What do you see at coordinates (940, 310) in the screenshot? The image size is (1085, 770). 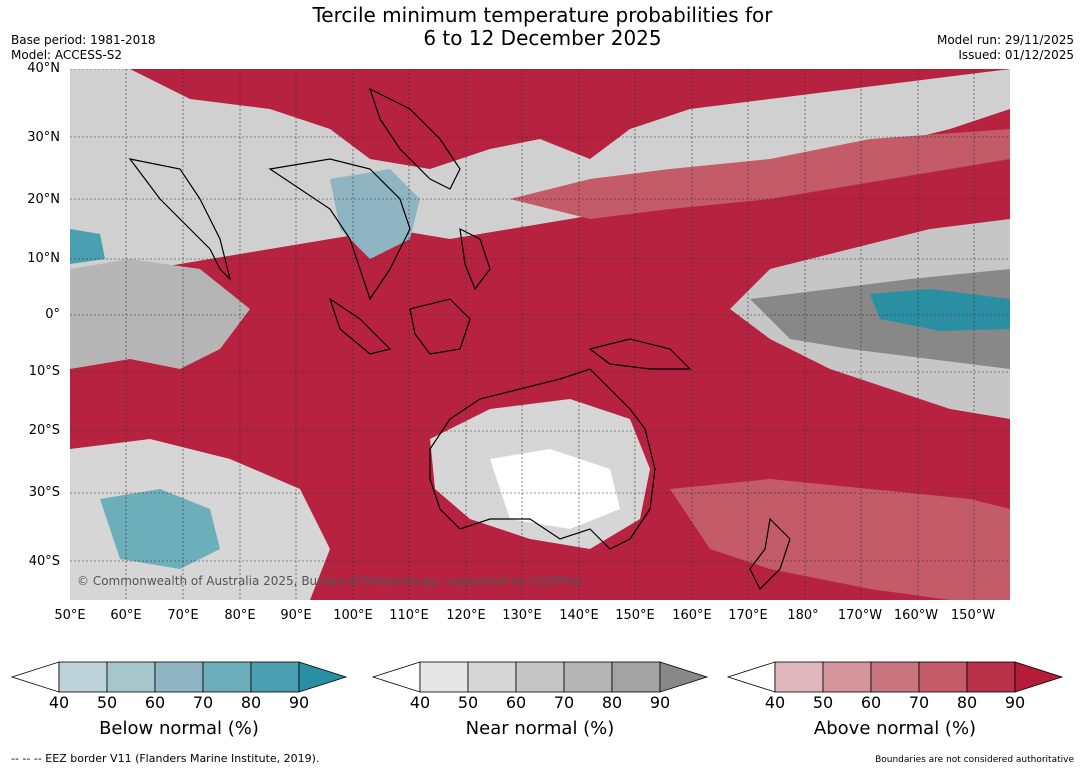 I see `teal-patch-east` at bounding box center [940, 310].